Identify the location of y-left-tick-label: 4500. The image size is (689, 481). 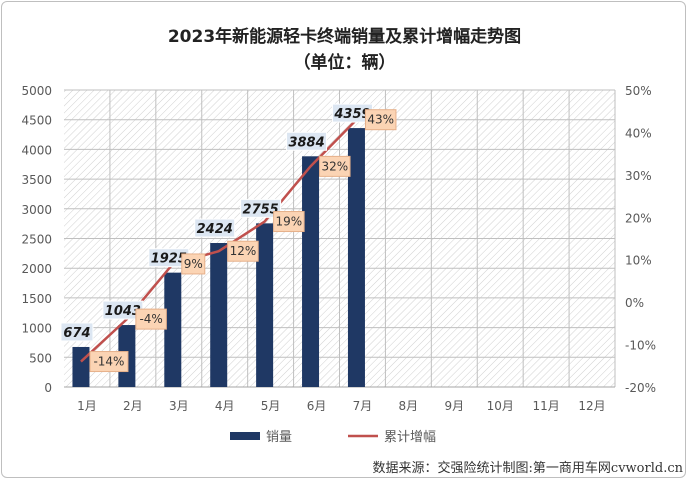
(36, 121).